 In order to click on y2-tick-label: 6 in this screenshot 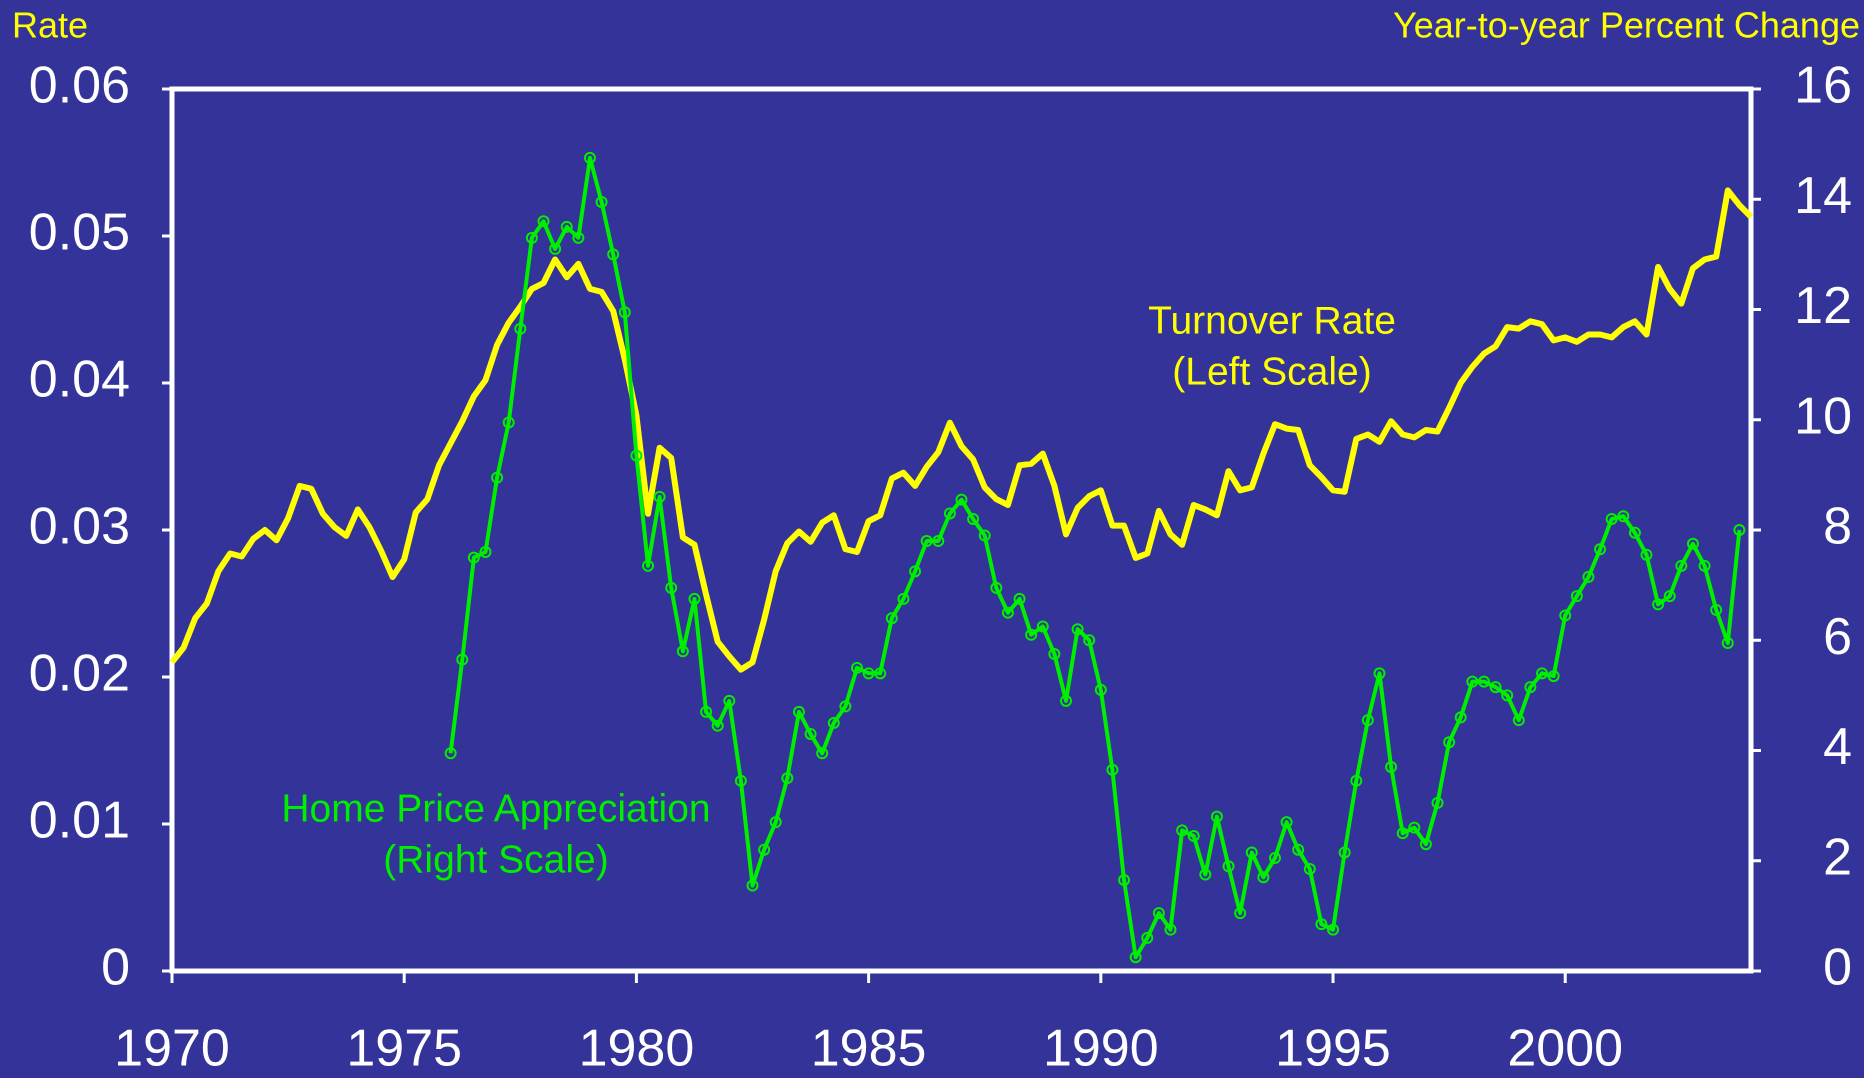, I will do `click(1837, 637)`.